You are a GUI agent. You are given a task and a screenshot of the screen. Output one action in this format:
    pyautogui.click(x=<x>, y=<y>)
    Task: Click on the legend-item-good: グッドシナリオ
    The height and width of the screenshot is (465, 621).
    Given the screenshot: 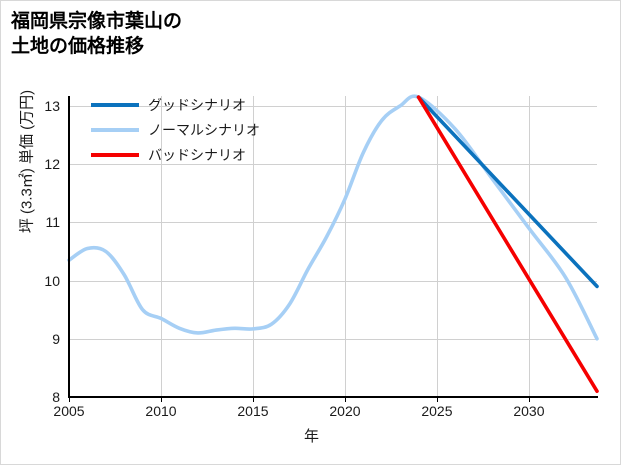 What is the action you would take?
    pyautogui.click(x=175, y=105)
    